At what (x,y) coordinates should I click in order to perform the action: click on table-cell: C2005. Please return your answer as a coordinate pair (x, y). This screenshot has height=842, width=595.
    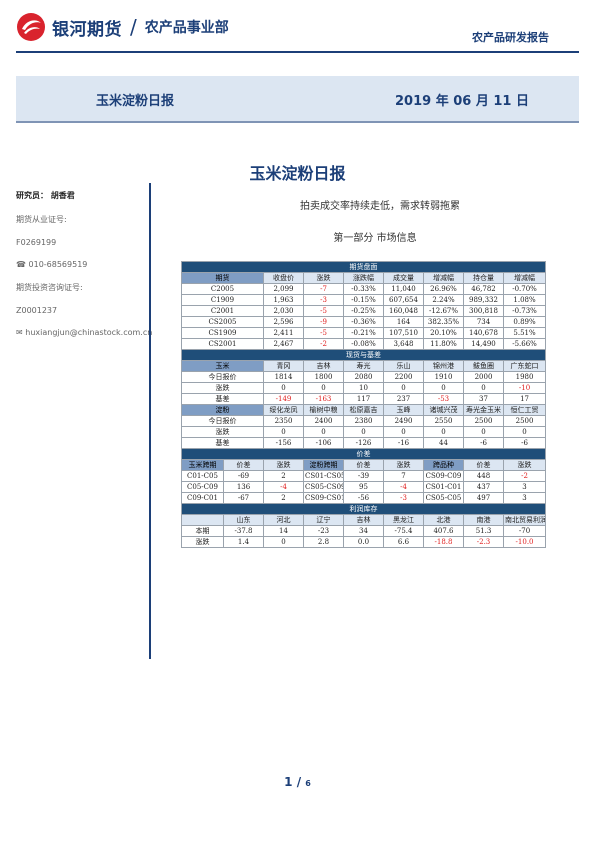
    Looking at the image, I should click on (222, 289).